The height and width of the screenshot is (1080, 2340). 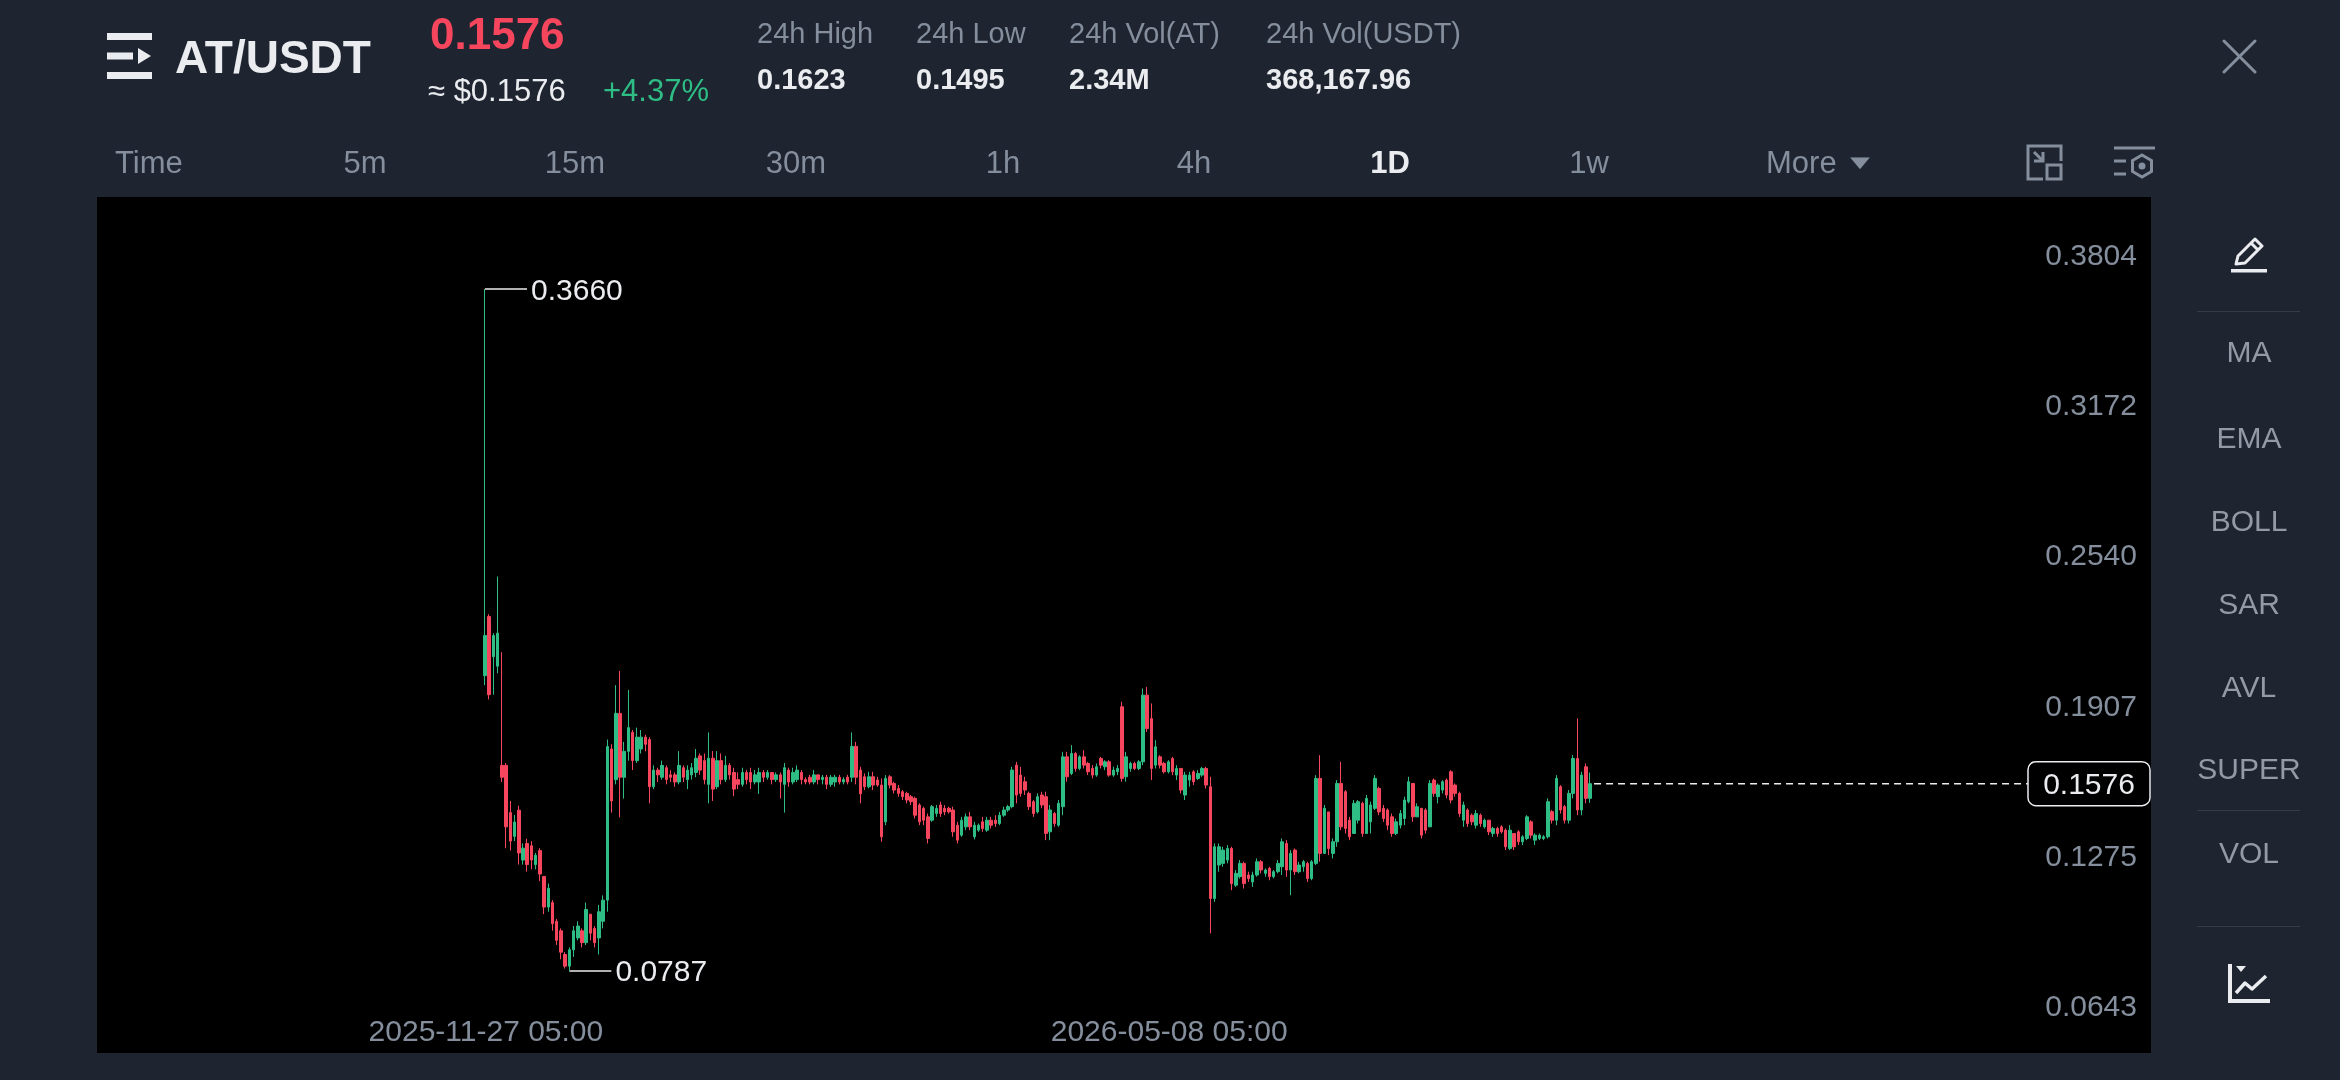 What do you see at coordinates (1194, 163) in the screenshot?
I see `text: 4h` at bounding box center [1194, 163].